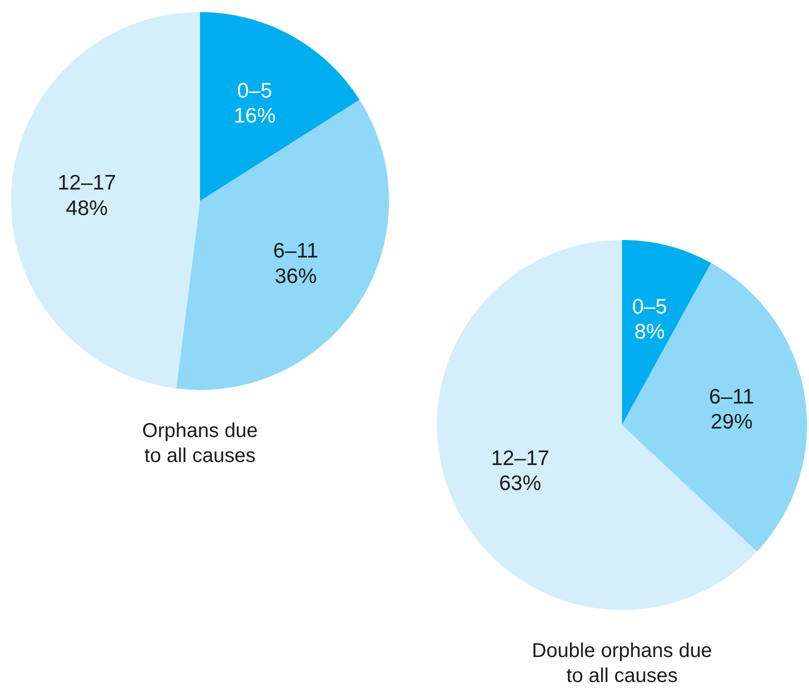  Describe the element at coordinates (731, 422) in the screenshot. I see `data-label: 29%` at that location.